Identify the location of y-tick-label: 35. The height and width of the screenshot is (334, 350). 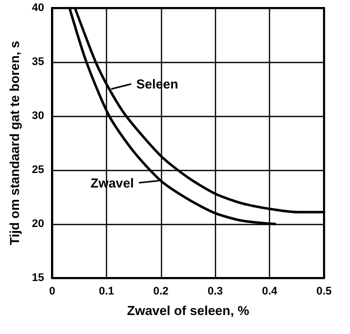
(38, 62).